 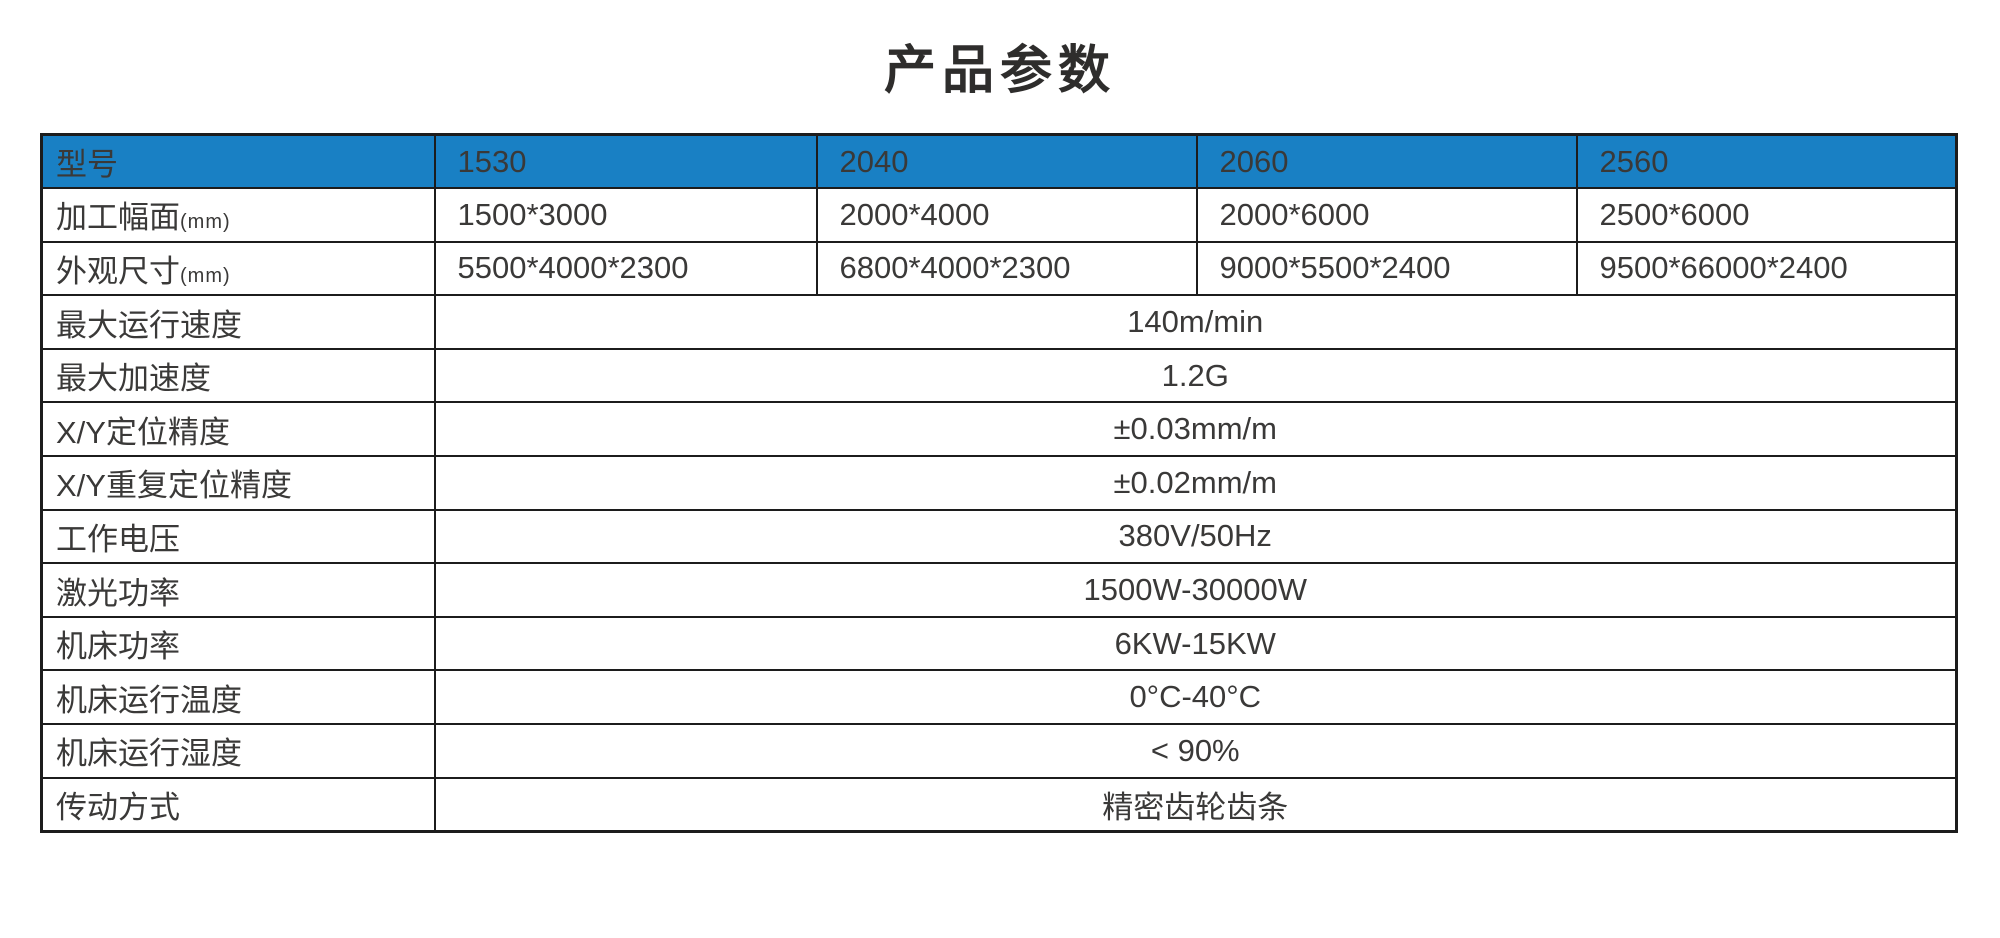 I want to click on cell-value: 9500*66000*2400, so click(x=1766, y=268).